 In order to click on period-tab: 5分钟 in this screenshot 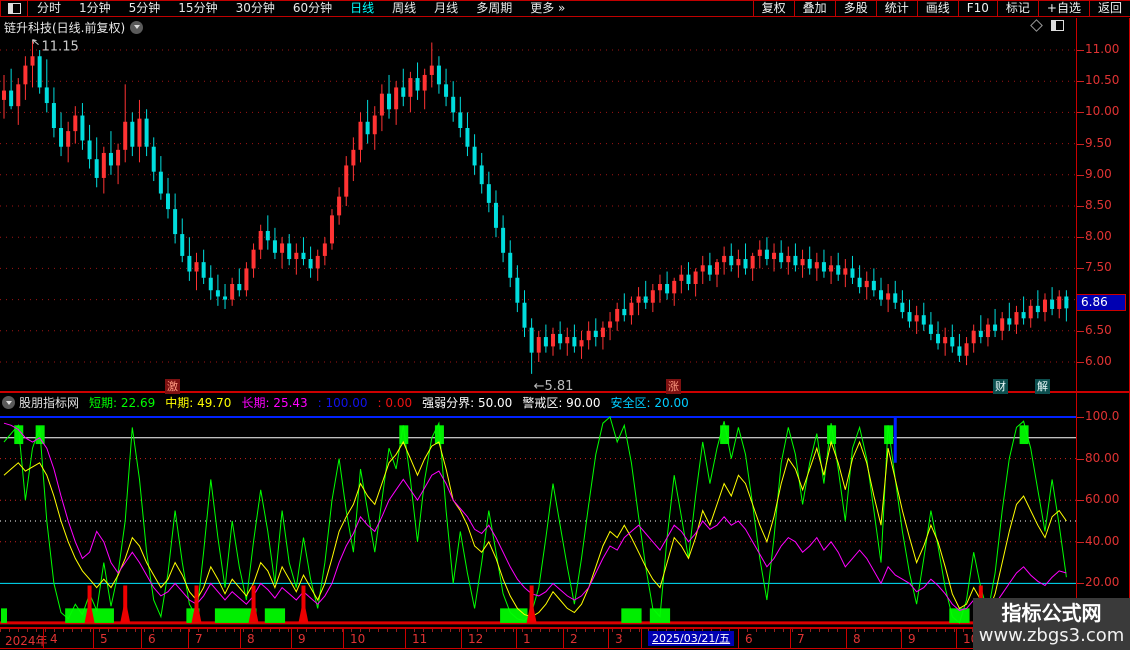, I will do `click(144, 8)`.